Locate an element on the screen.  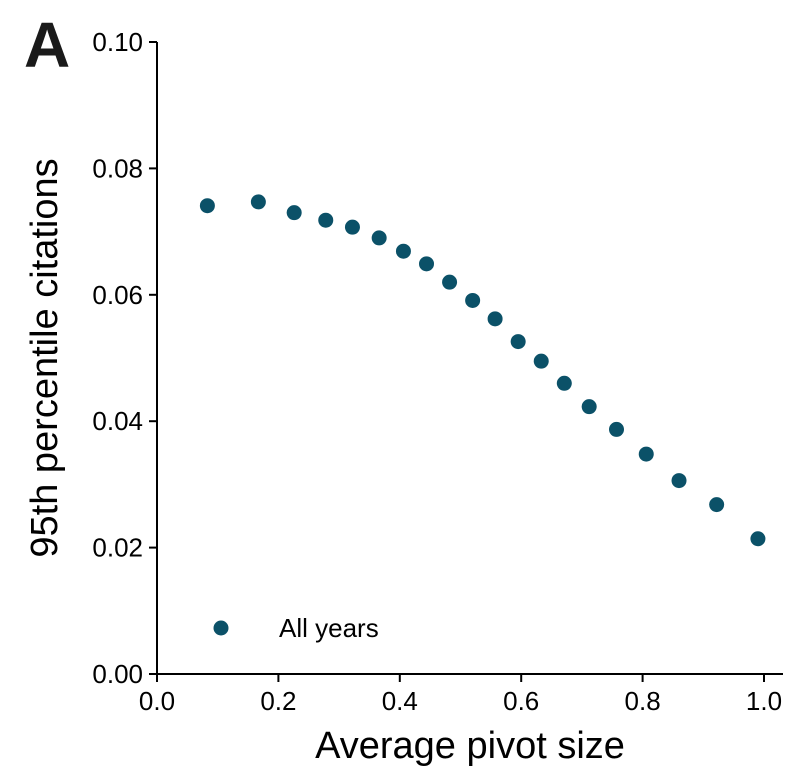
x-tick-label: 0.0 is located at coordinates (157, 701).